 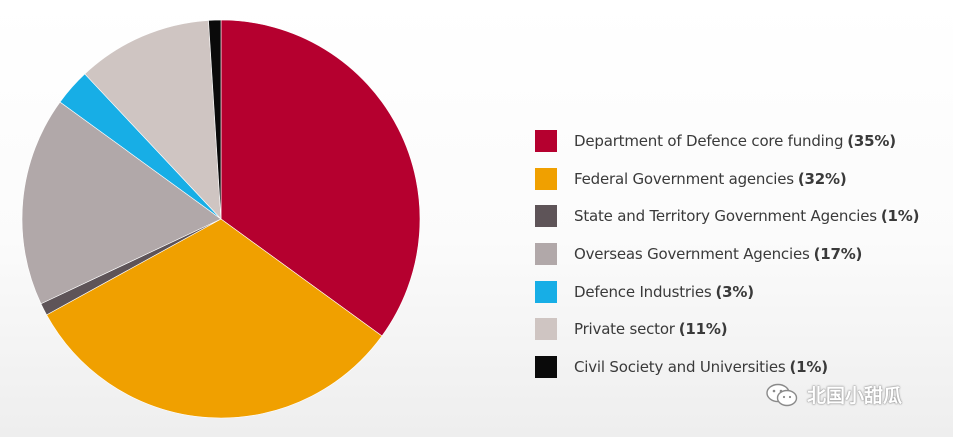 I want to click on legend-item: Defence Industries (3%), so click(x=740, y=292).